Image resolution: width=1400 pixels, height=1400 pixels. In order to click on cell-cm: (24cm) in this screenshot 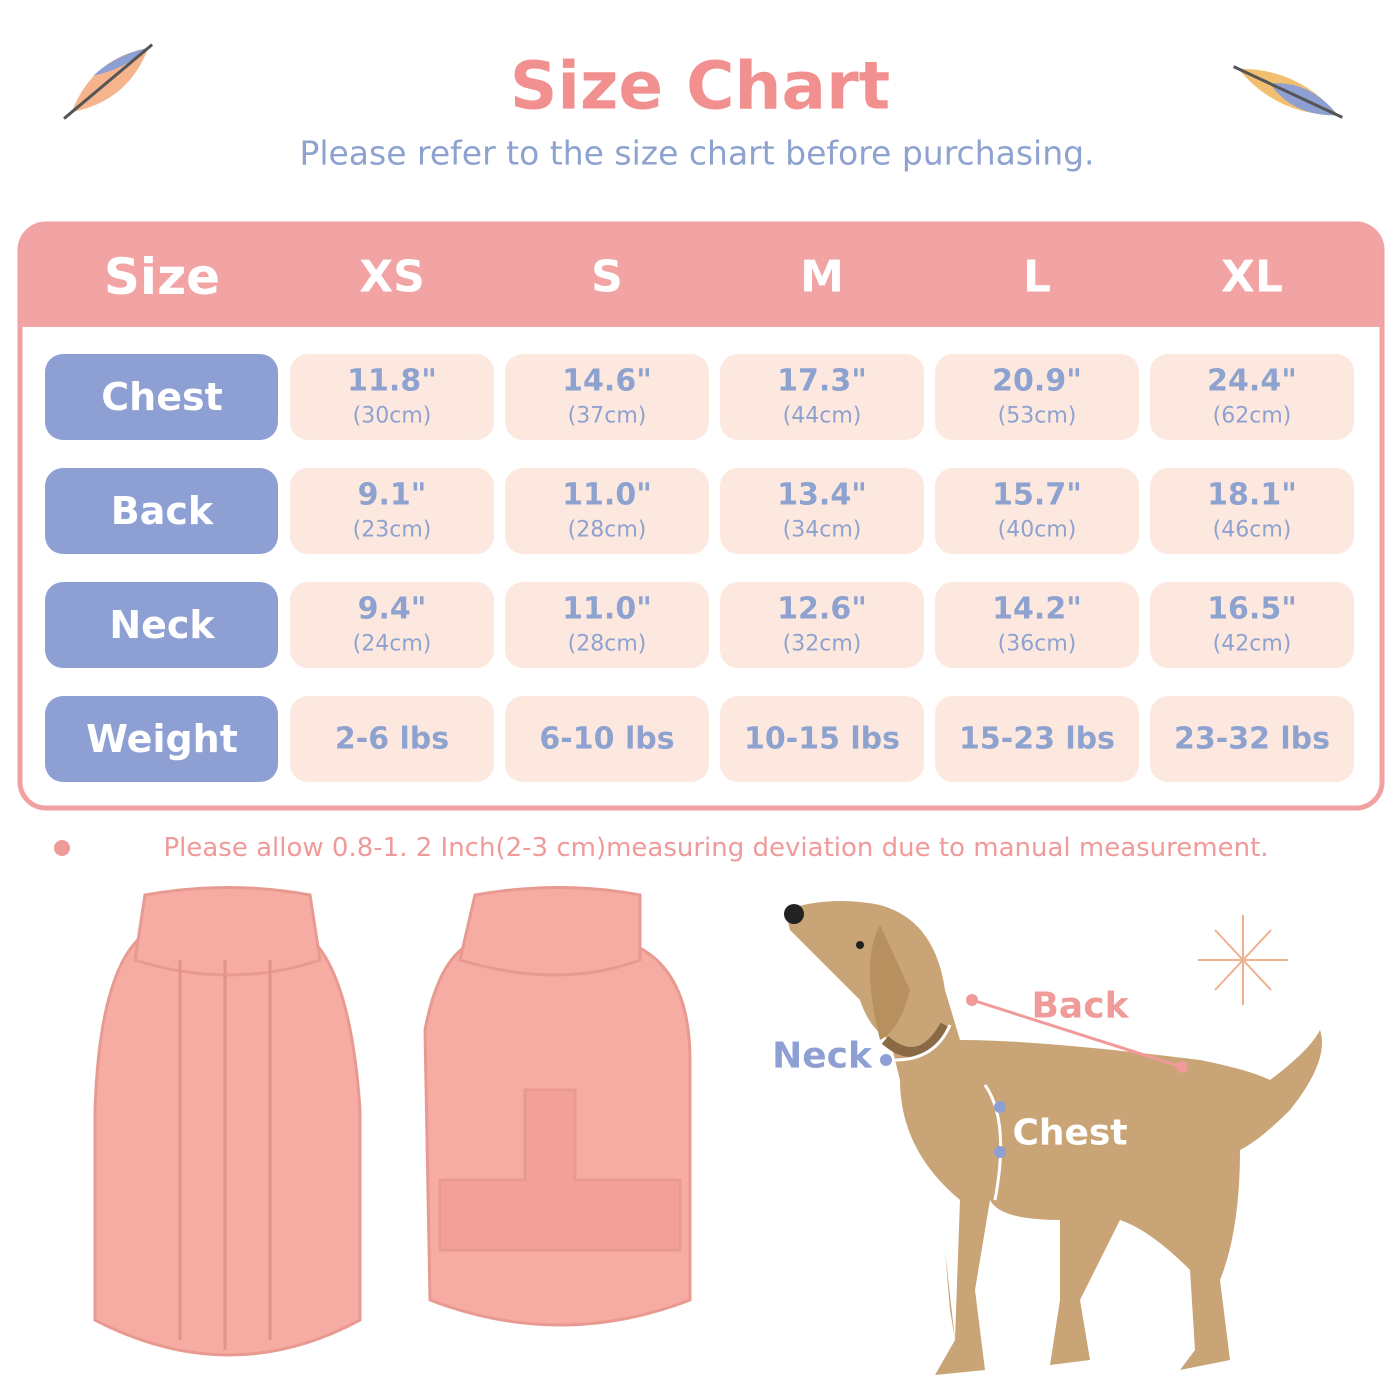, I will do `click(392, 644)`.